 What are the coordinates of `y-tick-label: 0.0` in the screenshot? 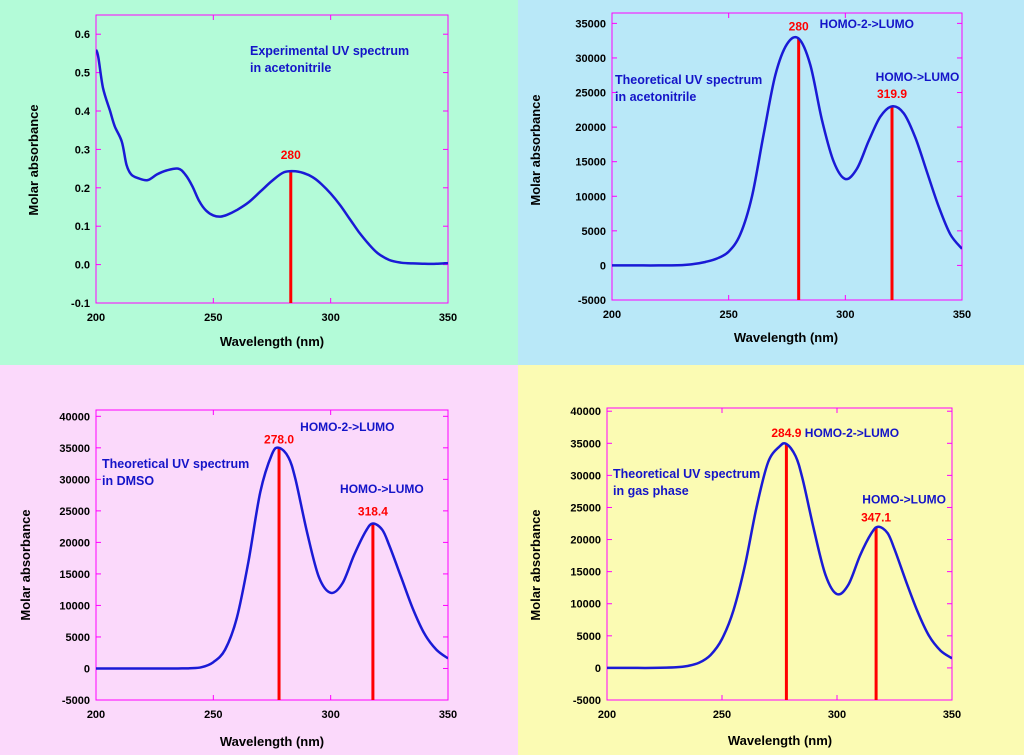 It's located at (82, 266).